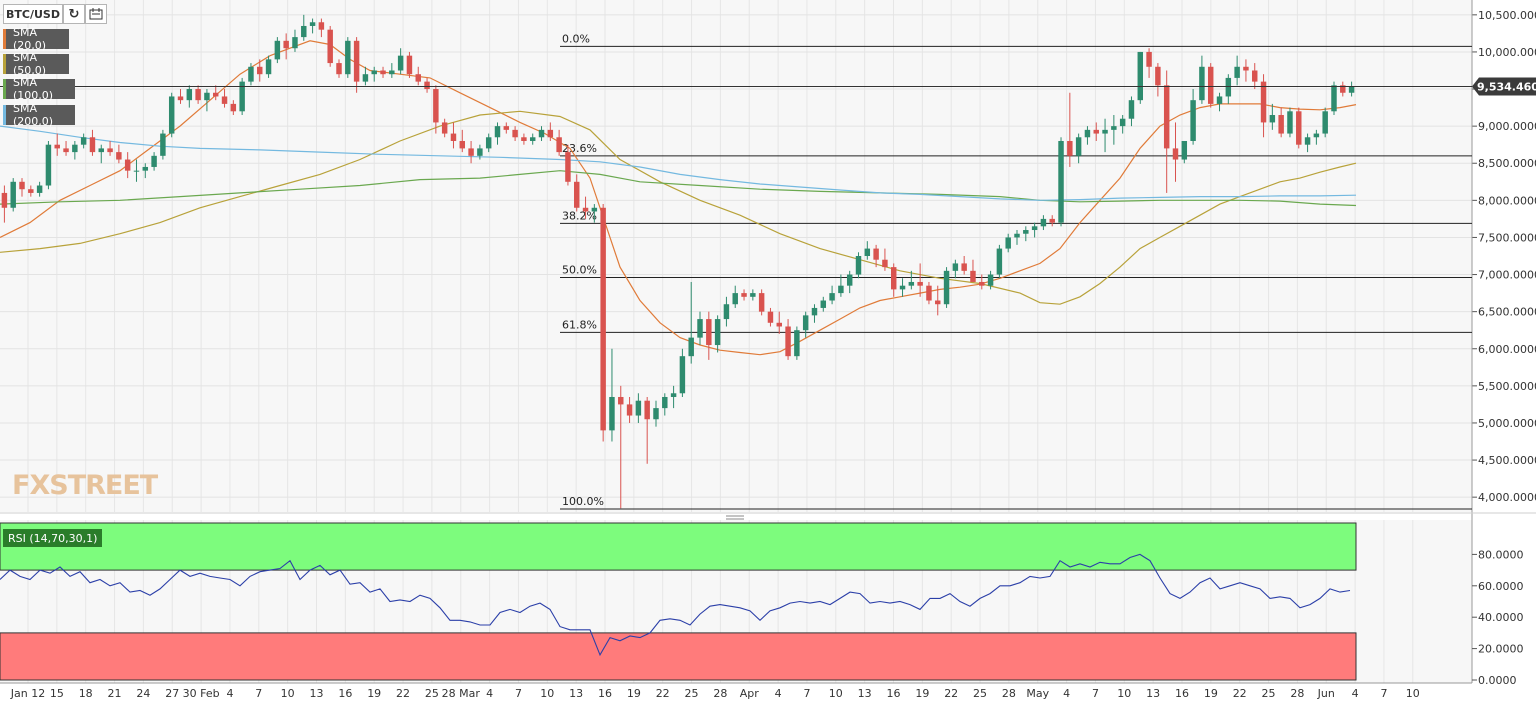 The image size is (1536, 705). I want to click on rsi-tick-label: 20.0000, so click(1501, 649).